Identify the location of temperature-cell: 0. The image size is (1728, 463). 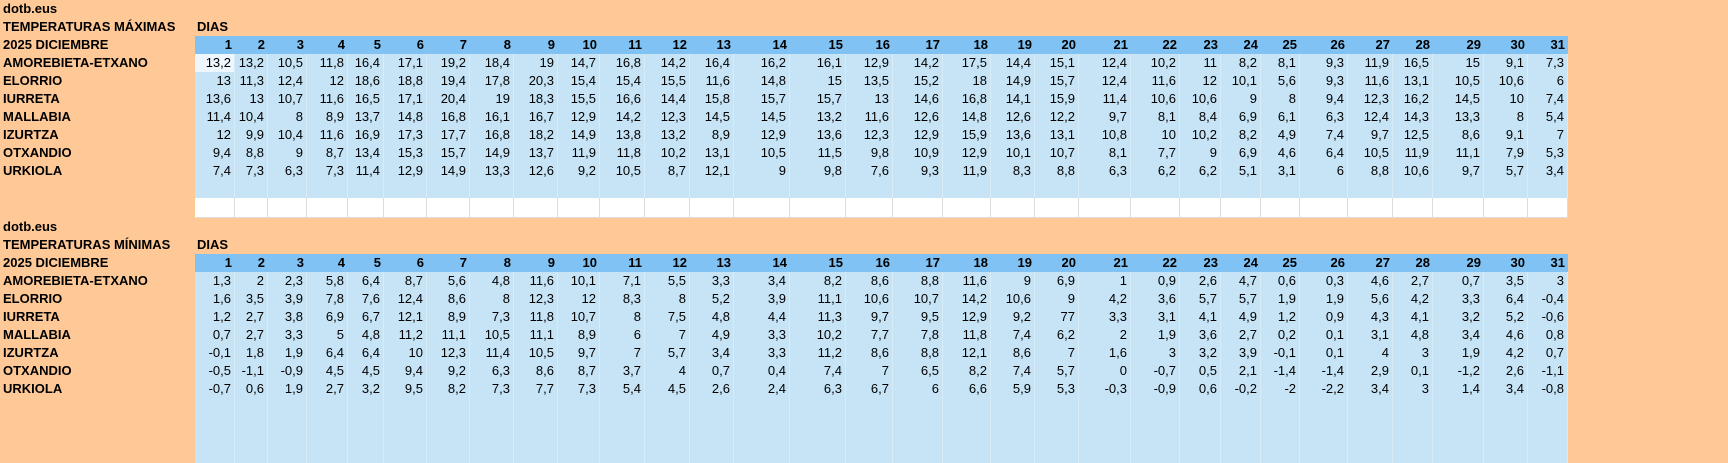
(1105, 371).